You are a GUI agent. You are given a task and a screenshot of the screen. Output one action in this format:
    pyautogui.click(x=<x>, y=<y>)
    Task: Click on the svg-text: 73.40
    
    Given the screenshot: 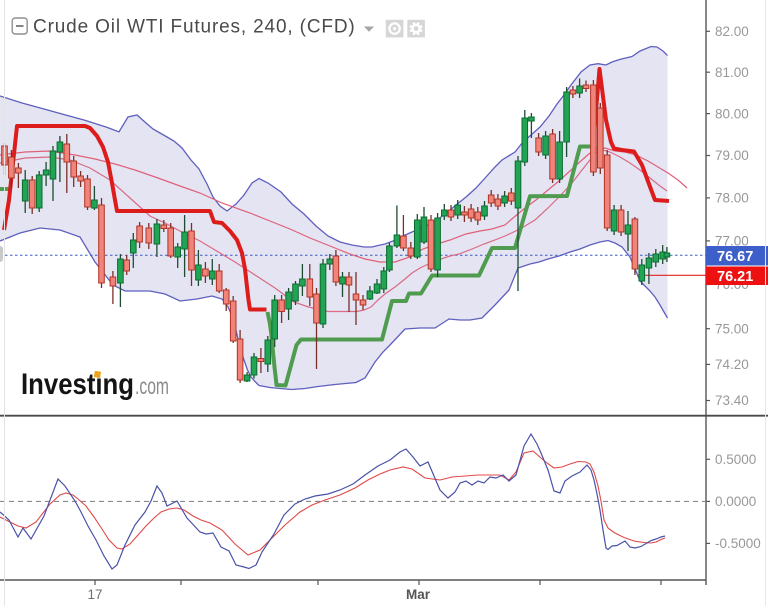 What is the action you would take?
    pyautogui.click(x=732, y=400)
    